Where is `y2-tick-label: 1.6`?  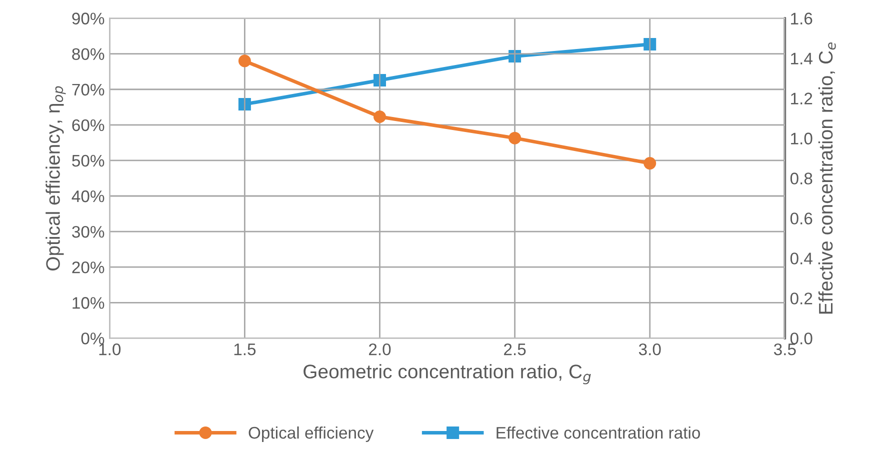
y2-tick-label: 1.6 is located at coordinates (801, 18).